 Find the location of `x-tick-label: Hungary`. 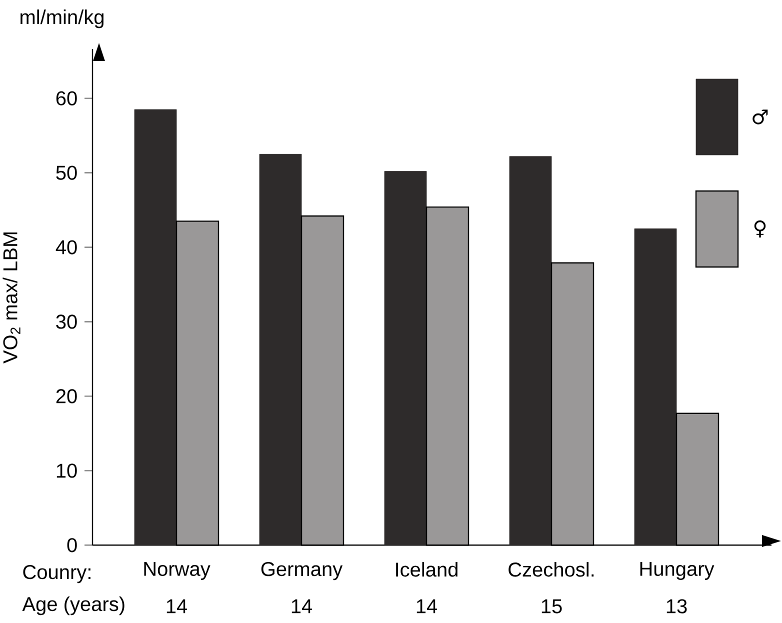

x-tick-label: Hungary is located at coordinates (677, 571).